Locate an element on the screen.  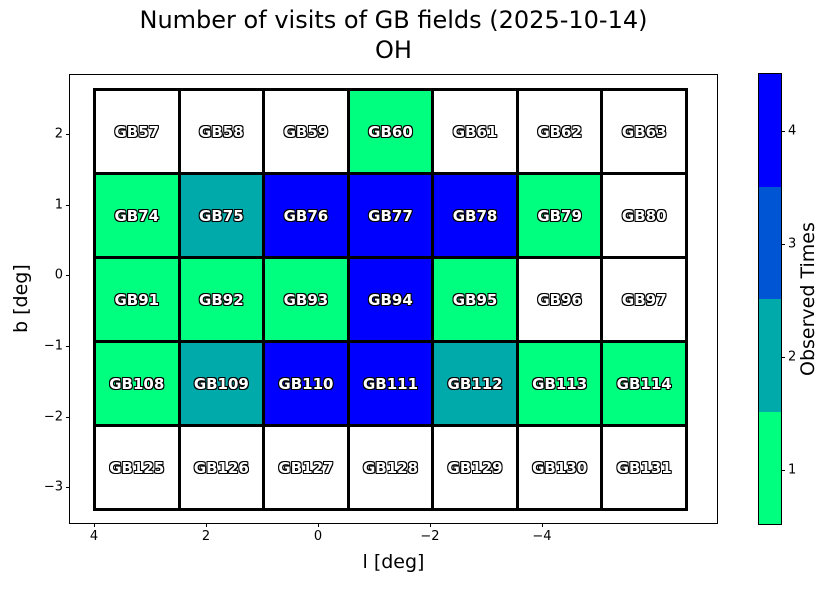
field-label: GB63 is located at coordinates (644, 131).